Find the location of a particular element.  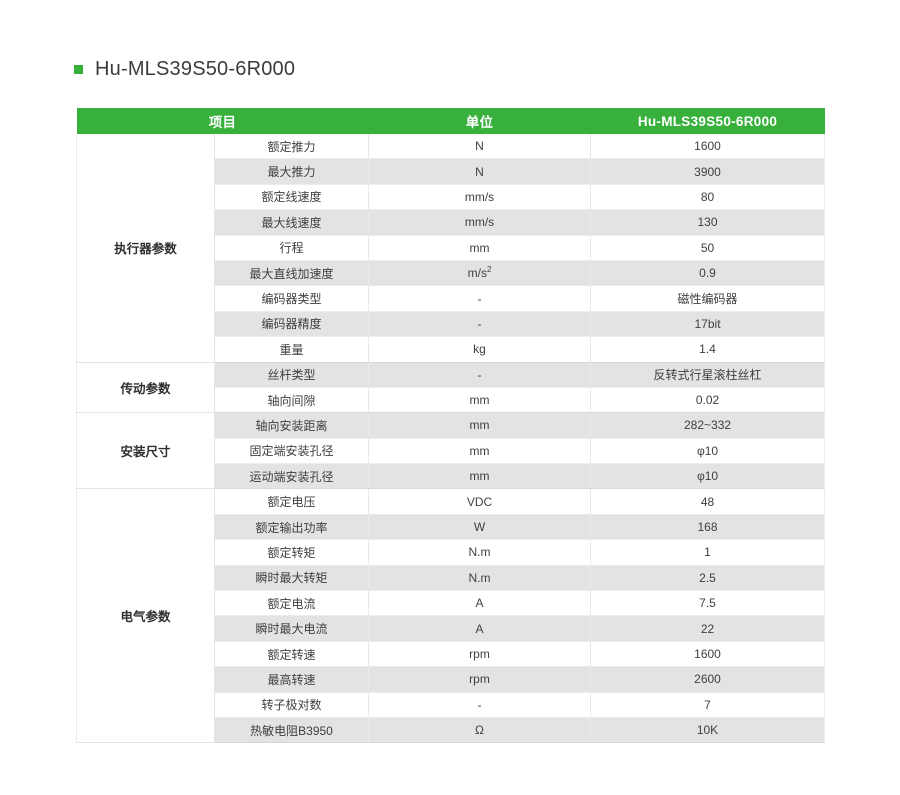

table-row: 转子极对数 -7 is located at coordinates (451, 705).